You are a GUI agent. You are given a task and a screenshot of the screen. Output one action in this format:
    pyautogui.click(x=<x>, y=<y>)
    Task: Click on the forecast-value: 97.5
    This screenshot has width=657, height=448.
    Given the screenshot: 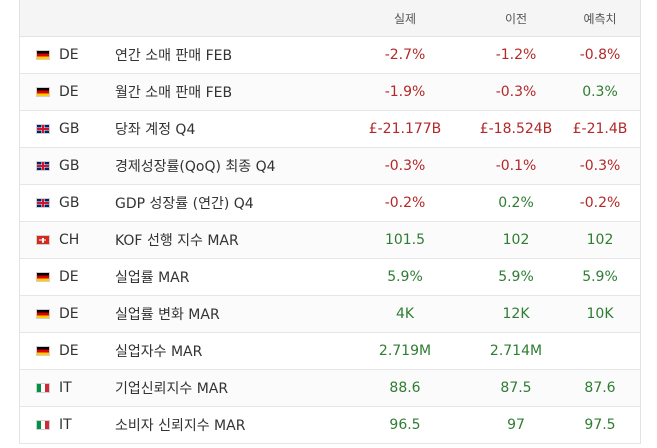 What is the action you would take?
    pyautogui.click(x=600, y=425)
    